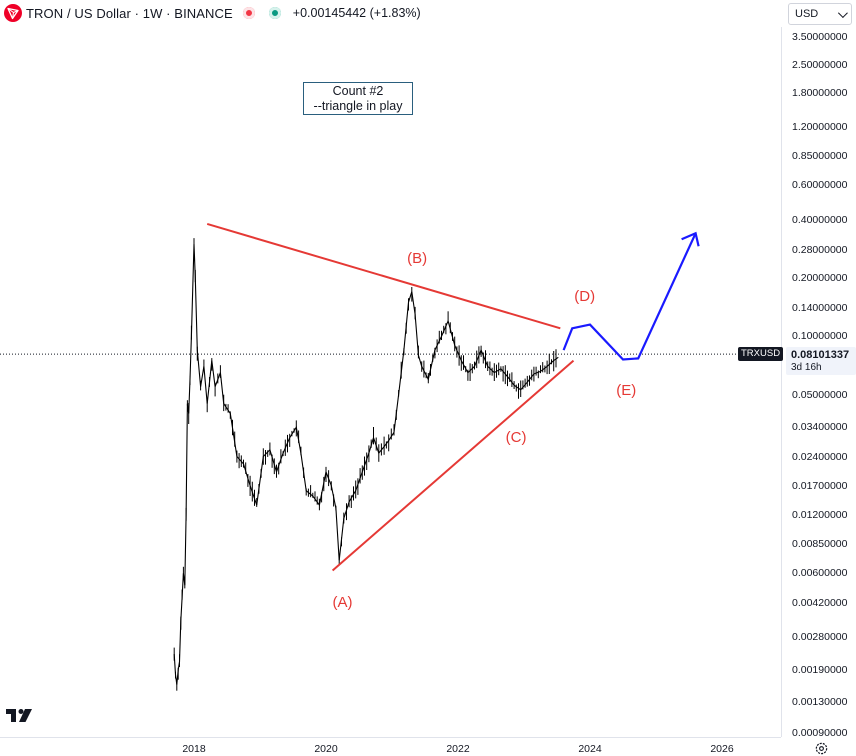 The height and width of the screenshot is (756, 856). What do you see at coordinates (13, 13) in the screenshot?
I see `tron-logo-icon` at bounding box center [13, 13].